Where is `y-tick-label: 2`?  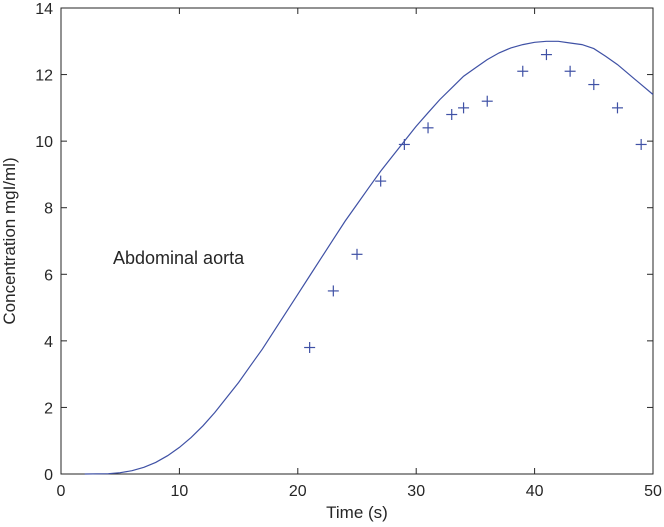 y-tick-label: 2 is located at coordinates (48, 408).